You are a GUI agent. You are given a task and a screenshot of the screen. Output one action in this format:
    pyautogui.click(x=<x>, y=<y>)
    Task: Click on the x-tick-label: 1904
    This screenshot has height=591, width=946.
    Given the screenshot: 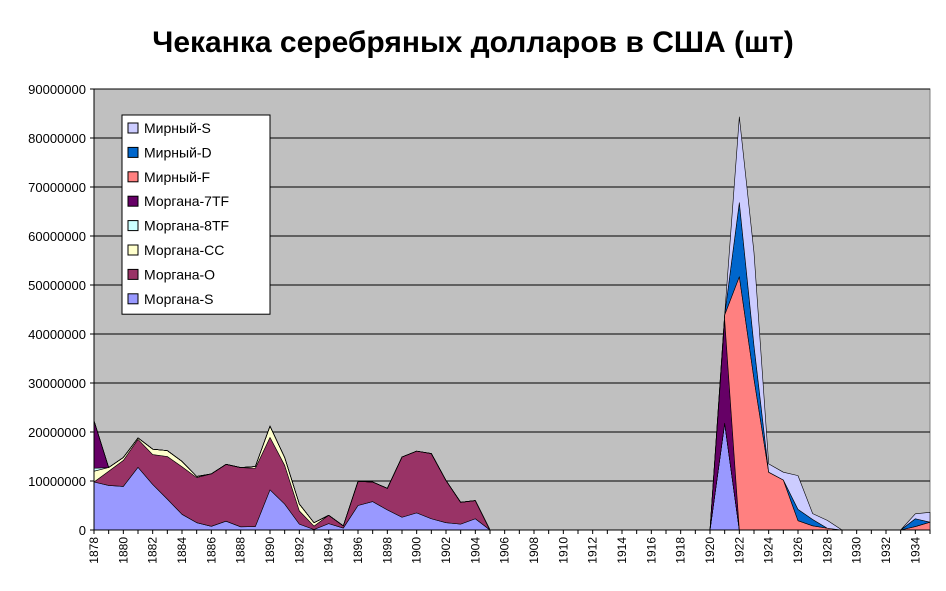 What is the action you would take?
    pyautogui.click(x=475, y=550)
    